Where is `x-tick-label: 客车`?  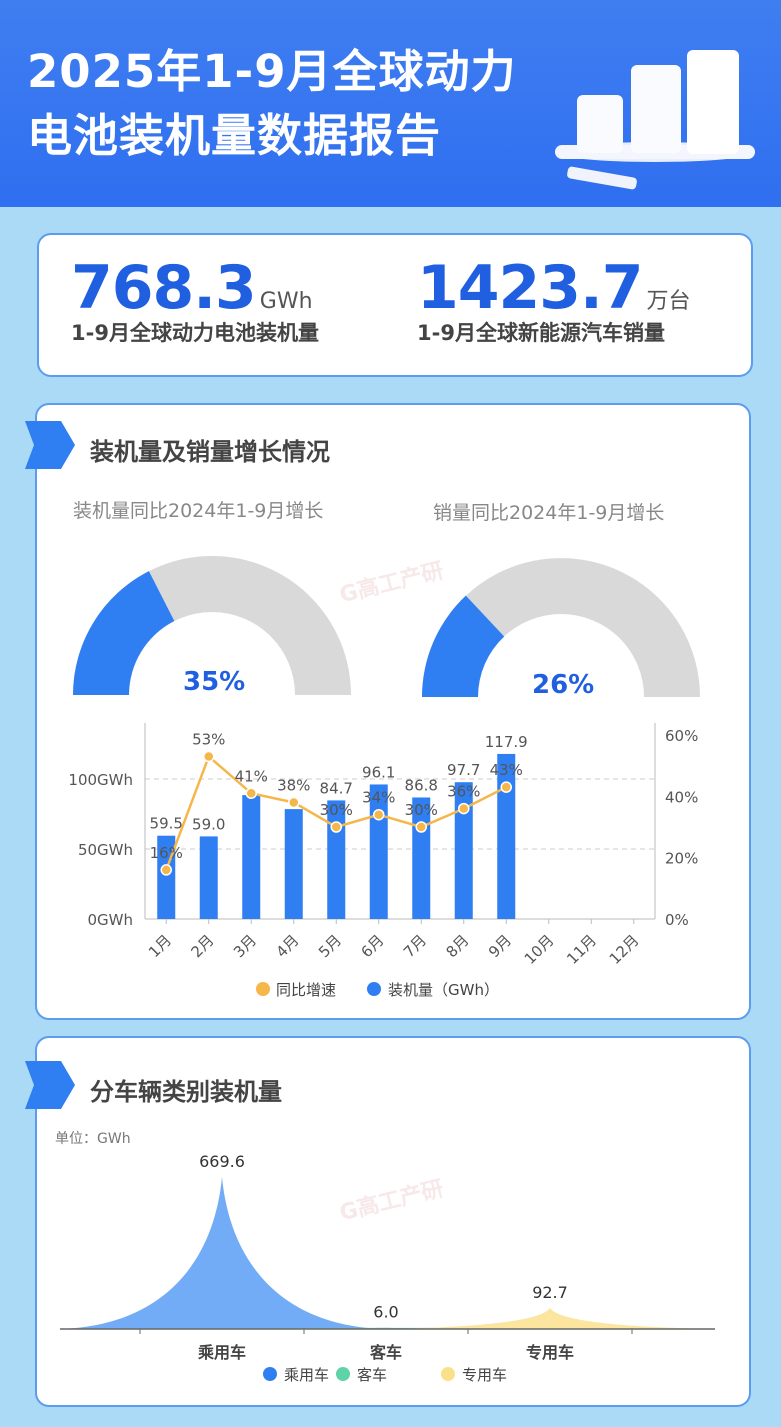 x-tick-label: 客车 is located at coordinates (386, 1352).